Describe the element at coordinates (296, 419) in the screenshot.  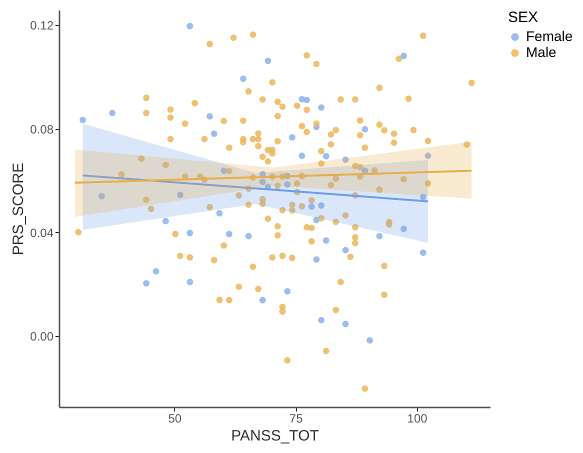
I see `x-tick-label: 75` at that location.